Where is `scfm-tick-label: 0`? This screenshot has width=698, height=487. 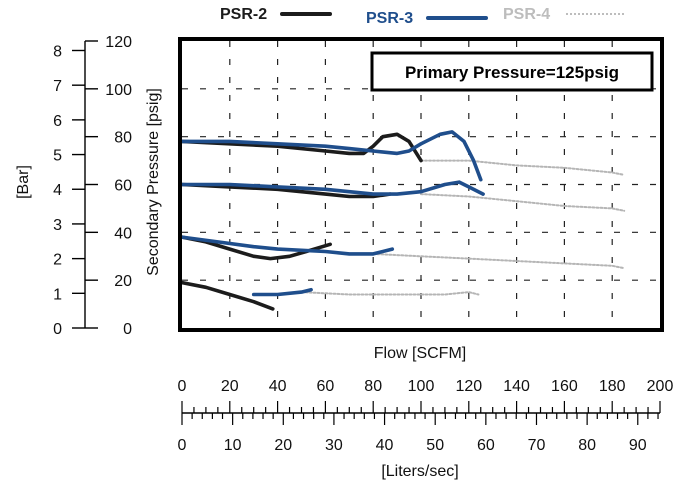
scfm-tick-label: 0 is located at coordinates (182, 386).